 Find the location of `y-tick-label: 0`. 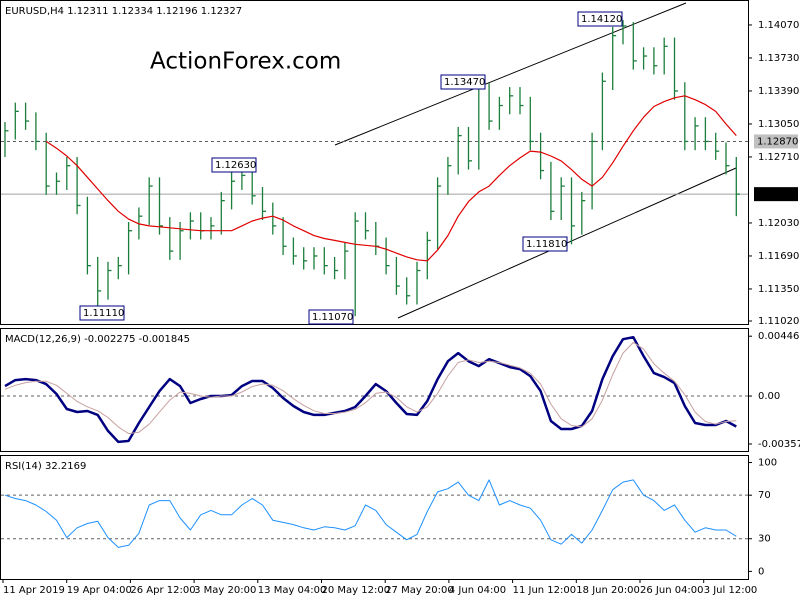

y-tick-label: 0 is located at coordinates (761, 571).